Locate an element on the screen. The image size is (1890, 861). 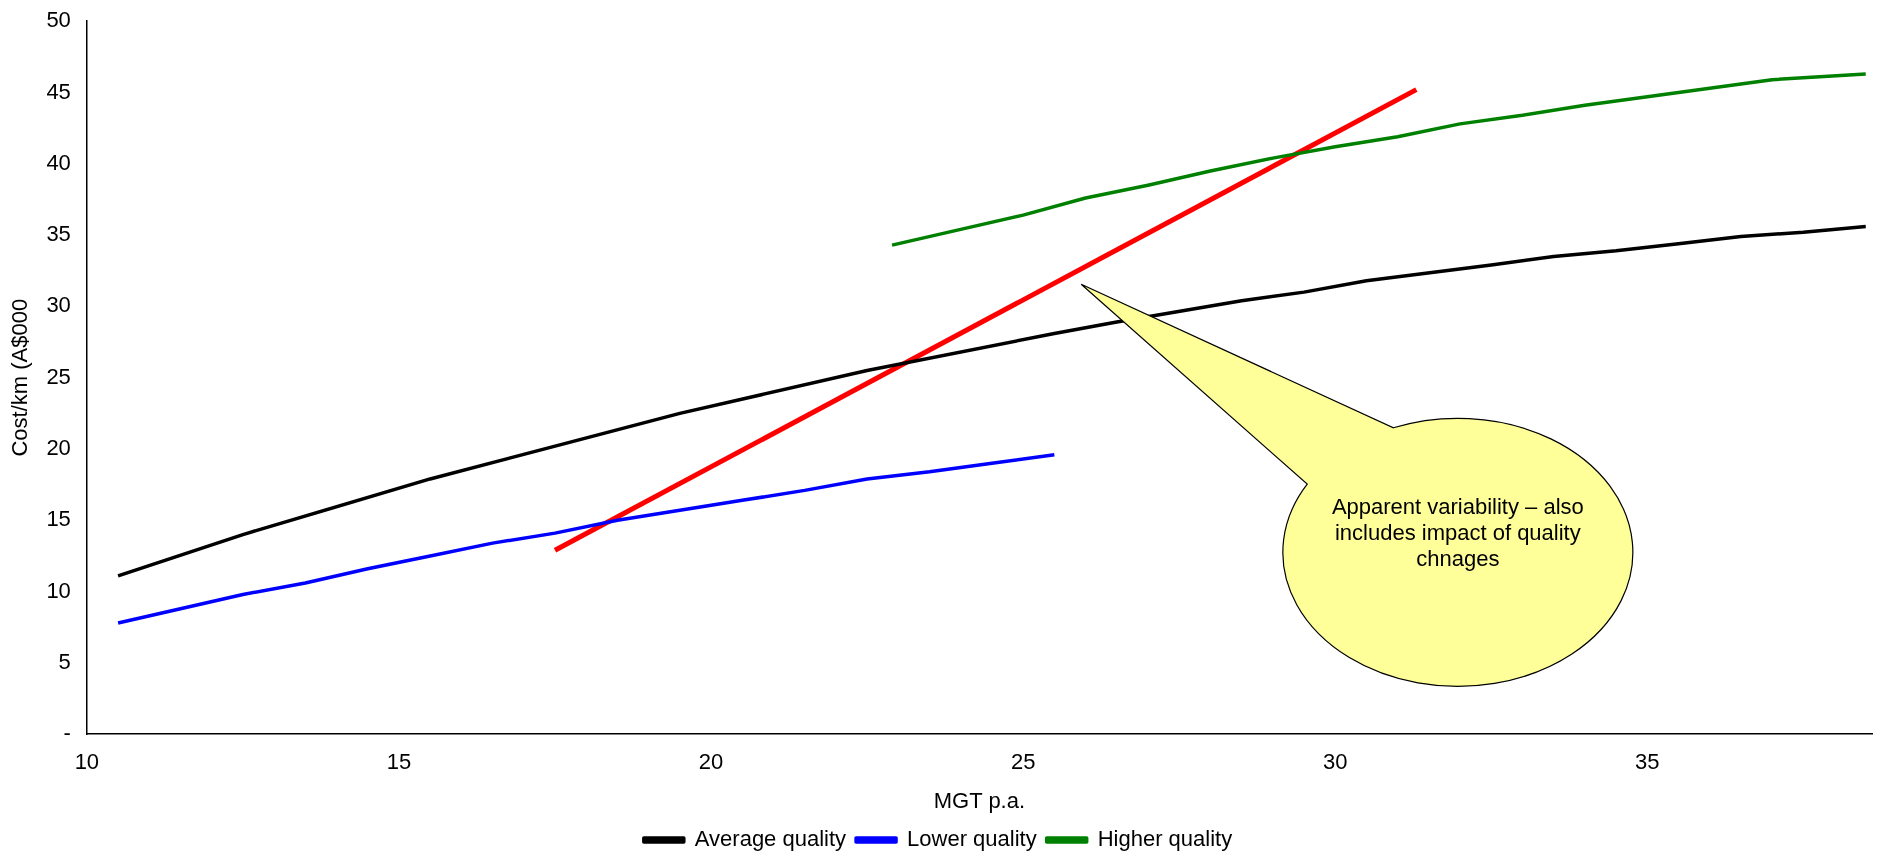
x-axis-title: MGT p.a. is located at coordinates (979, 800).